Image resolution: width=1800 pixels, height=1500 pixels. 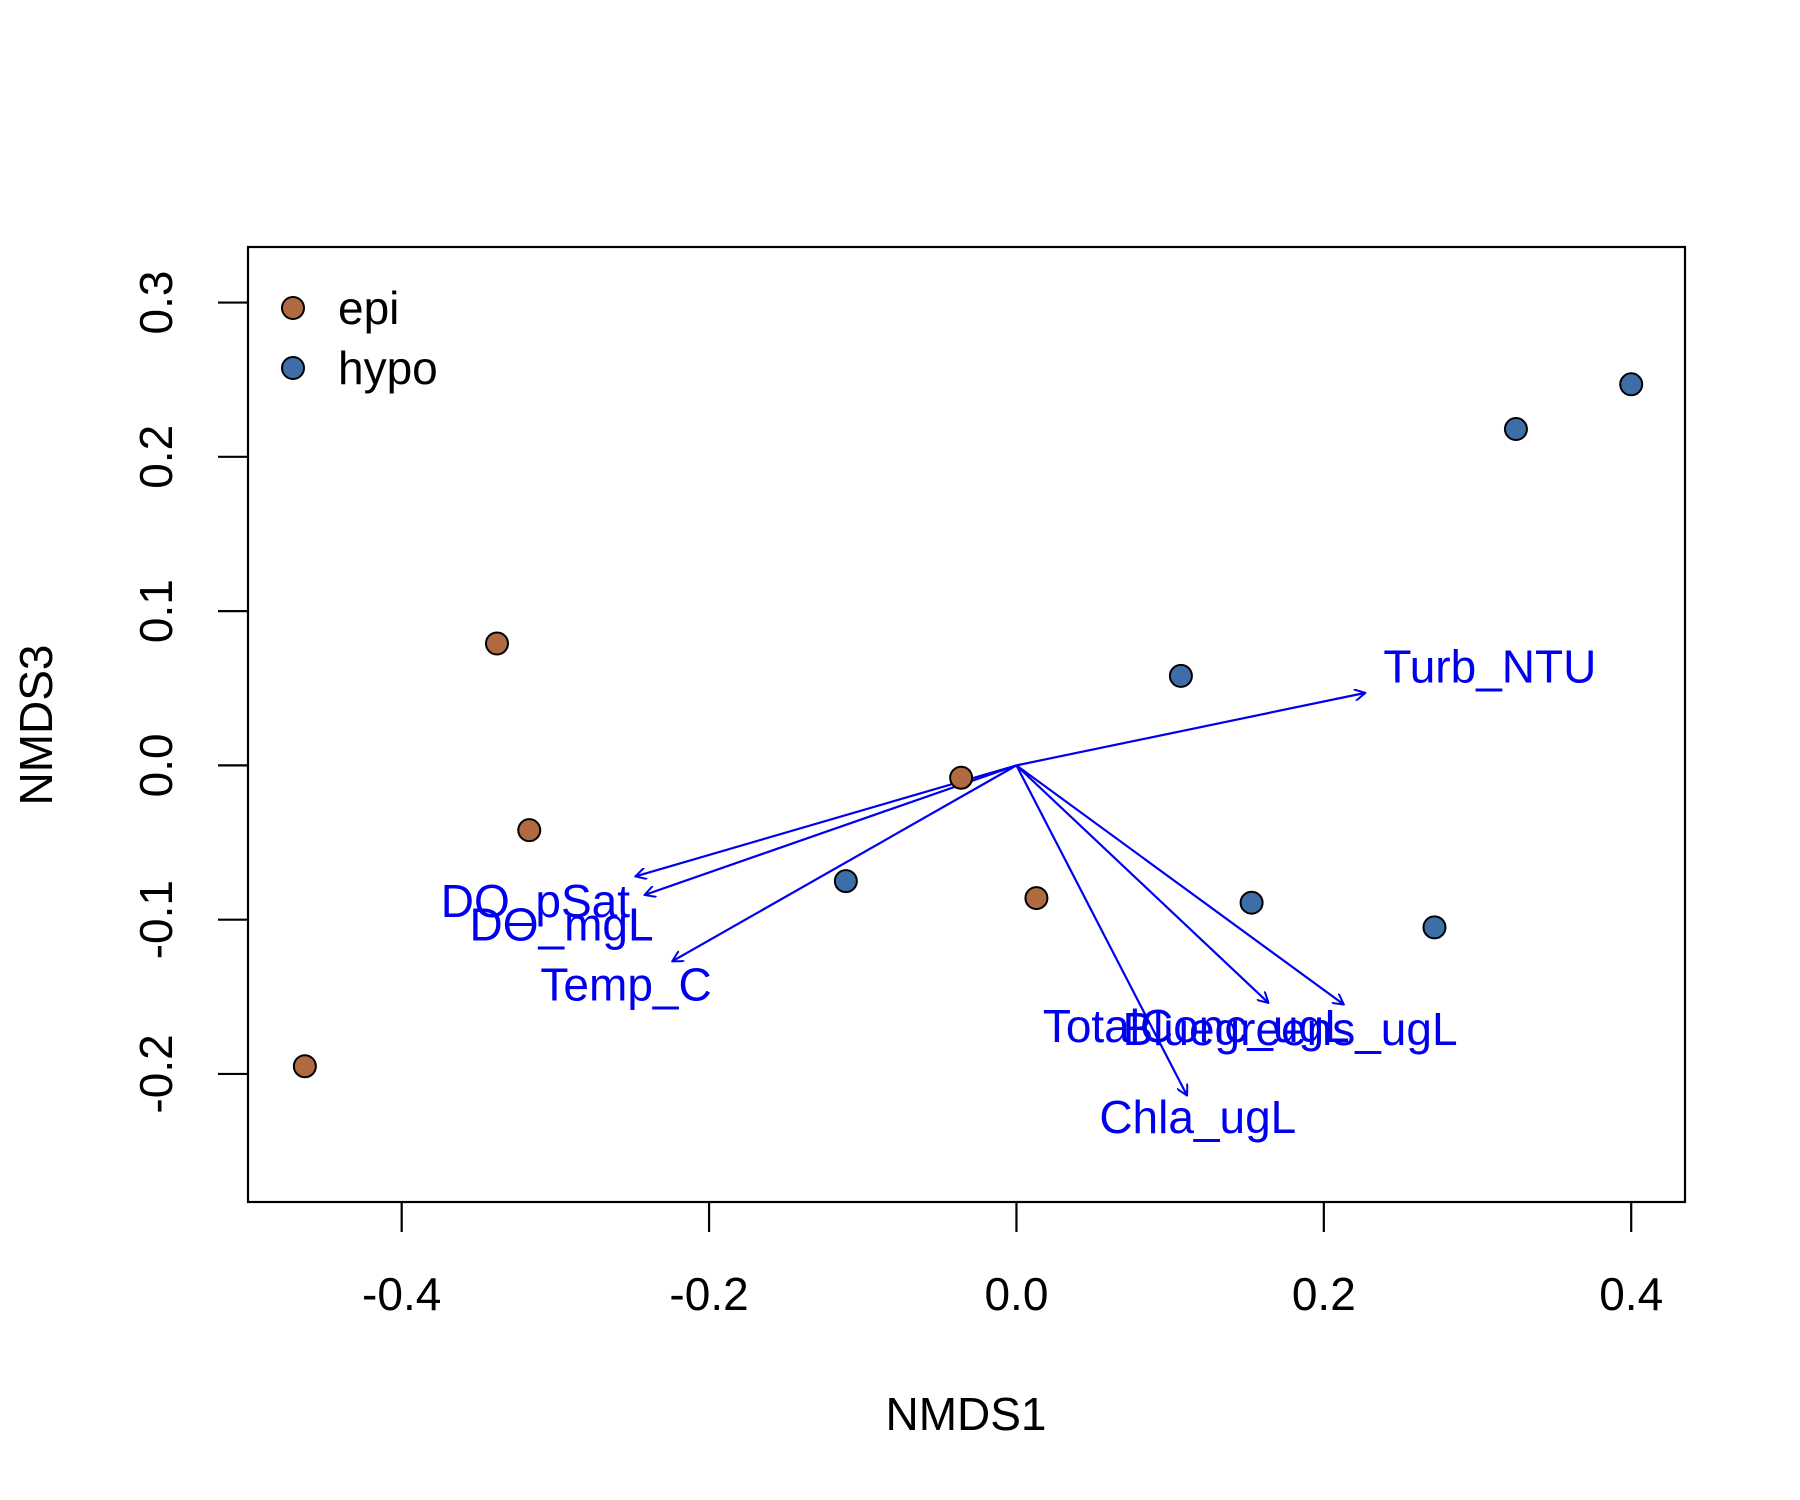 I want to click on legend-label-hypo: hypo, so click(x=388, y=368).